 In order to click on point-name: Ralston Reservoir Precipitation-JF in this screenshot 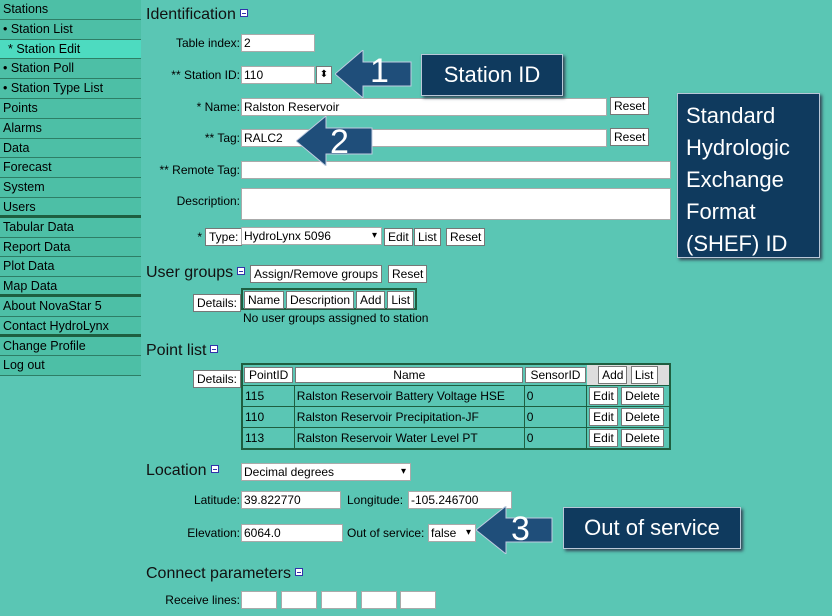, I will do `click(409, 417)`.